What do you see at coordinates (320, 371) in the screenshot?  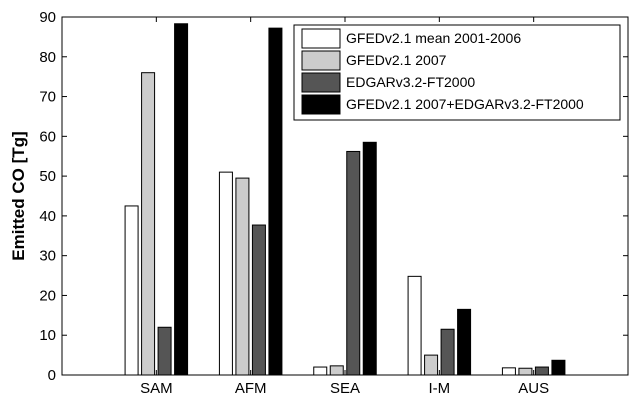 I see `bar-sea-gfedv2-1-mean-2001-2006` at bounding box center [320, 371].